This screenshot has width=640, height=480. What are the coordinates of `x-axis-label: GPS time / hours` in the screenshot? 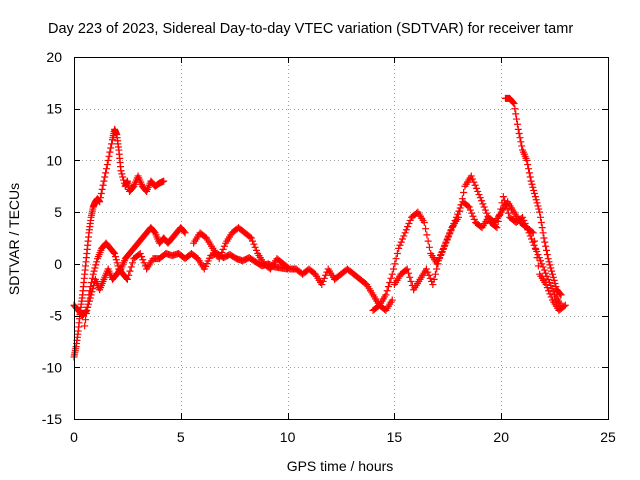 It's located at (340, 466).